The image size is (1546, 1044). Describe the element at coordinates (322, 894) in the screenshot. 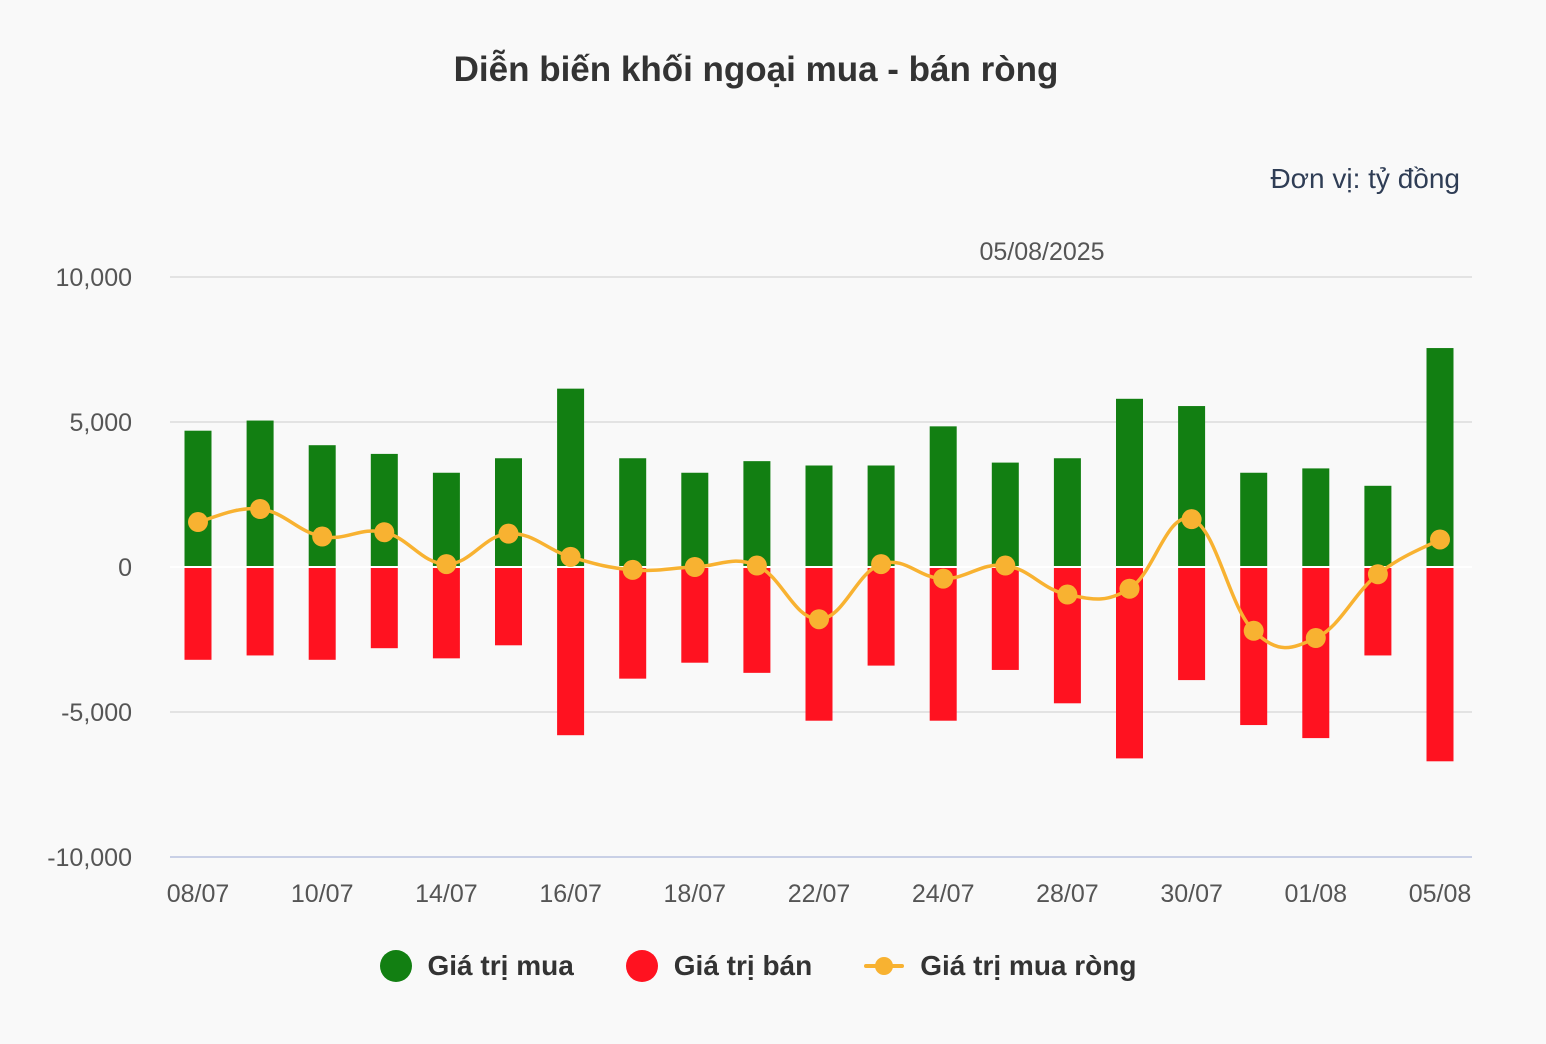

I see `x-tick-label: 10/07` at that location.